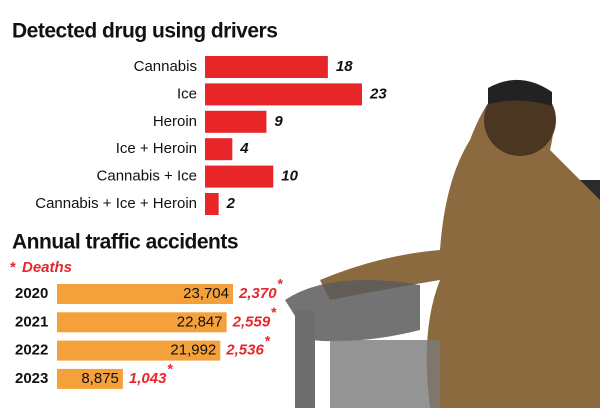  I want to click on legend-label: Deaths, so click(47, 267).